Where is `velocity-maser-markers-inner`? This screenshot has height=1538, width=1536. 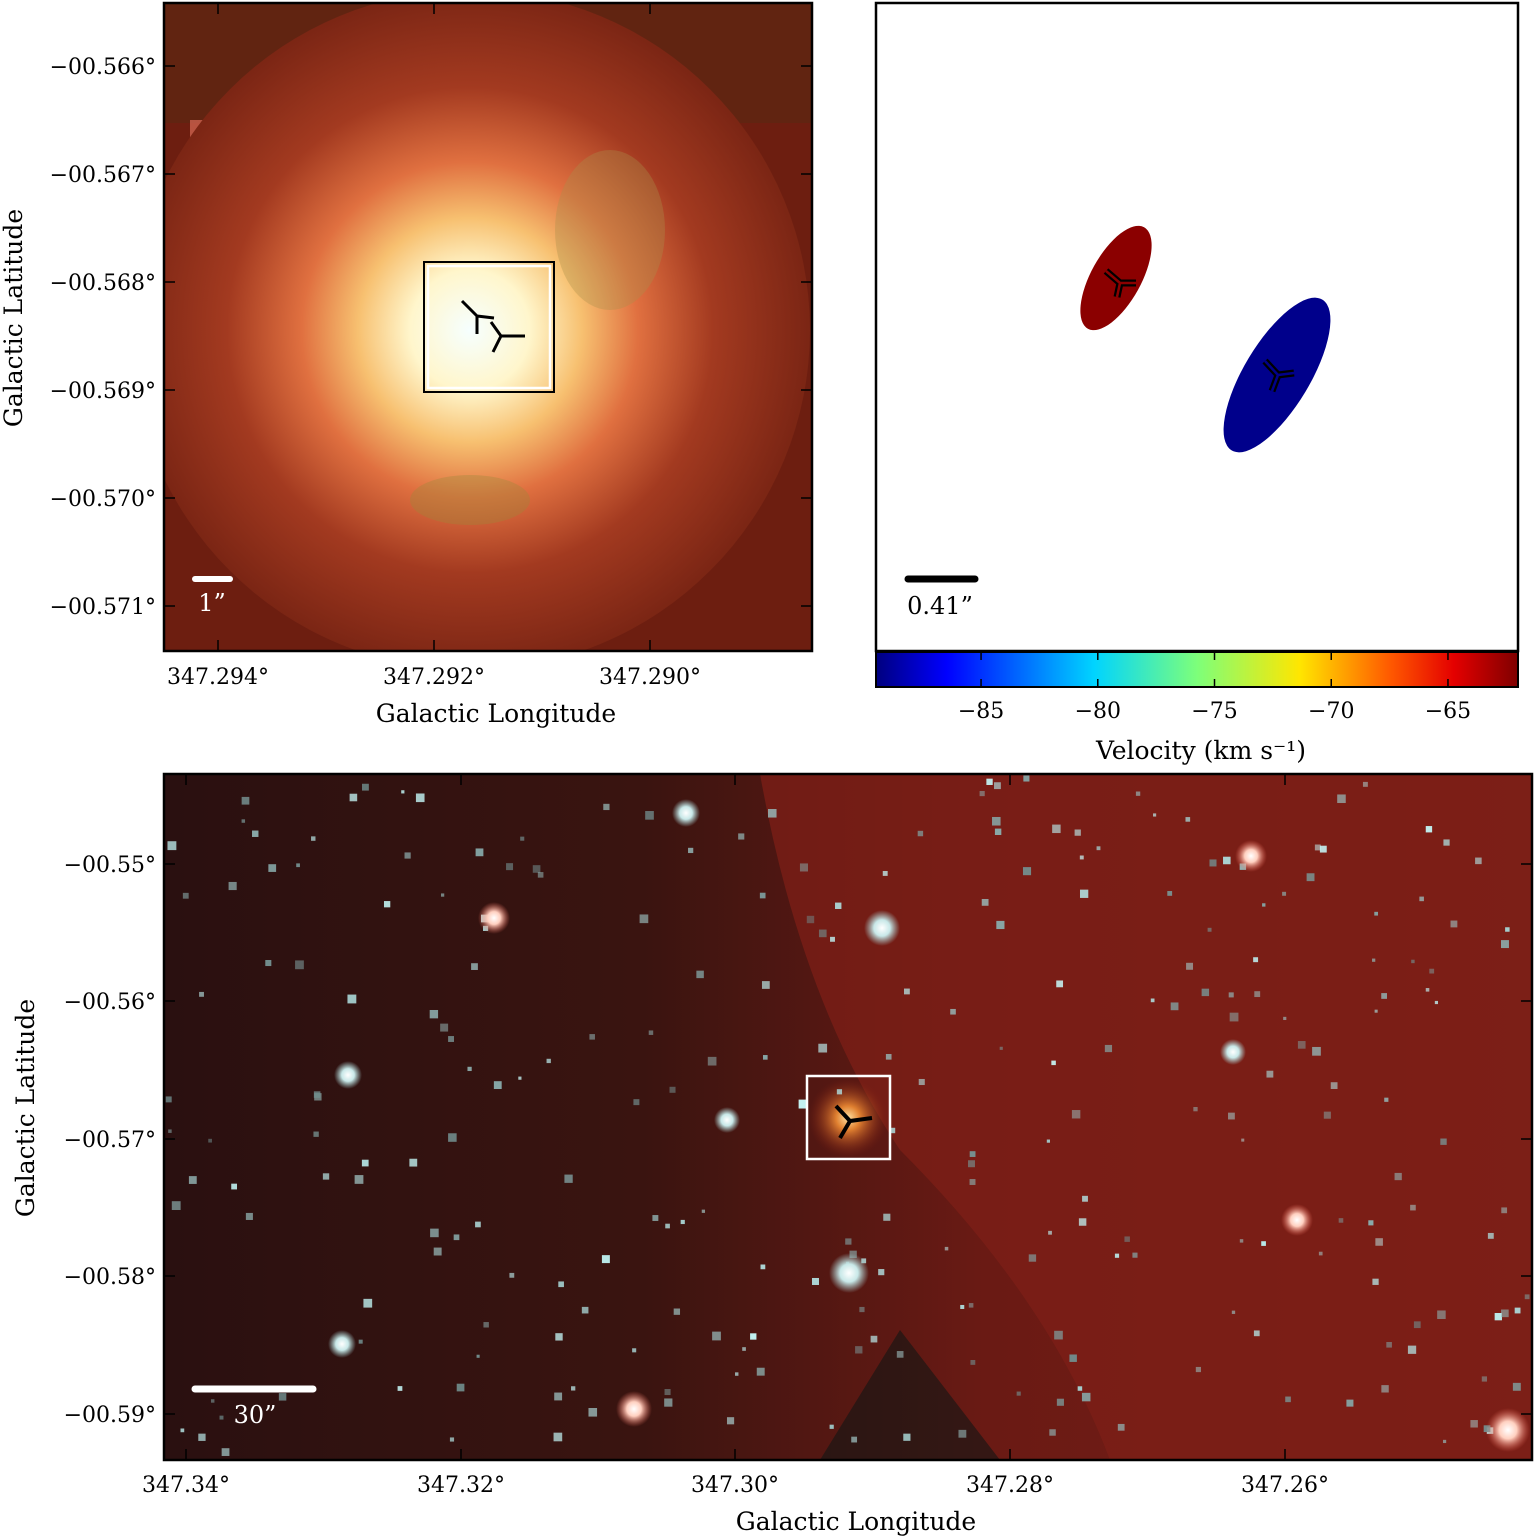 velocity-maser-markers-inner is located at coordinates (1120, 284).